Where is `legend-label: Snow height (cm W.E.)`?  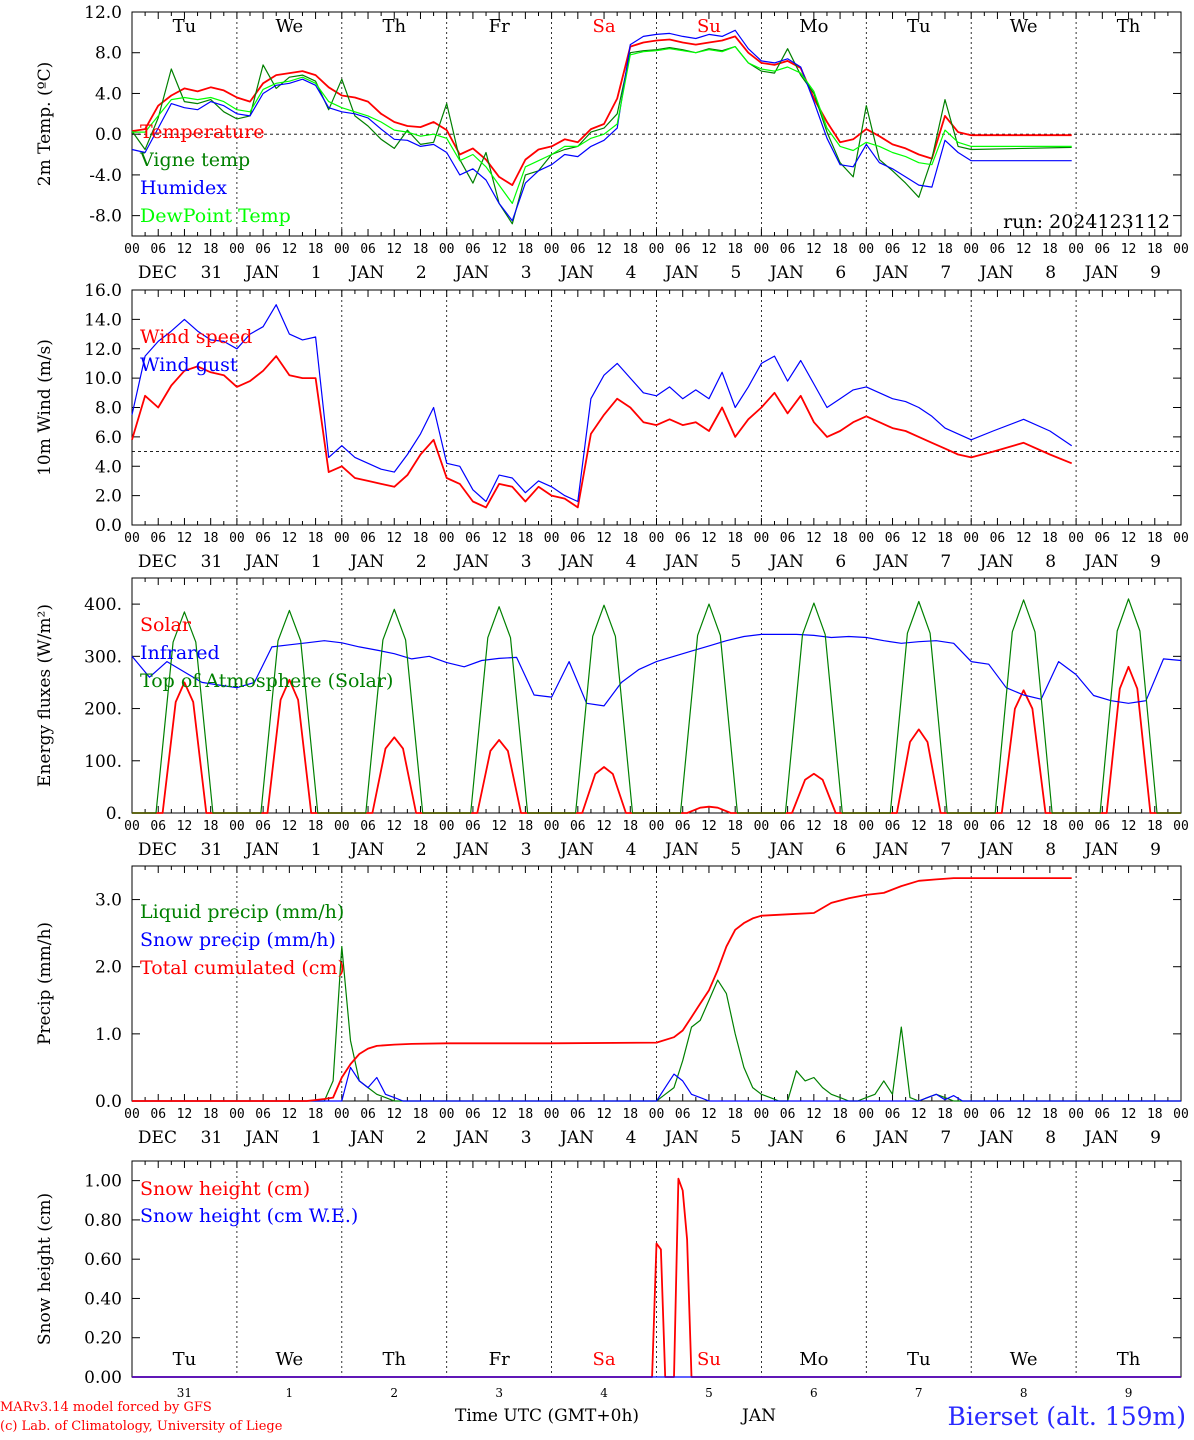 legend-label: Snow height (cm W.E.) is located at coordinates (249, 1216).